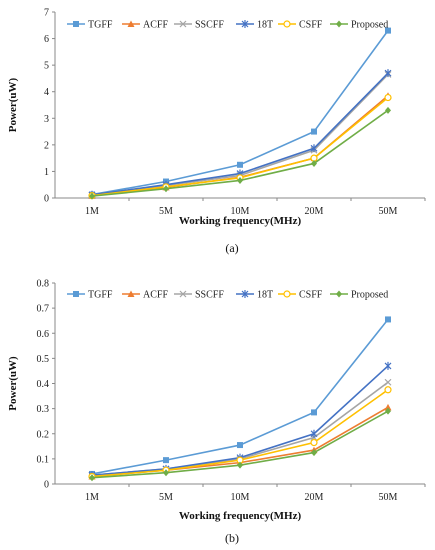 The width and height of the screenshot is (435, 550). Describe the element at coordinates (100, 295) in the screenshot. I see `legend-label: TGFF` at that location.